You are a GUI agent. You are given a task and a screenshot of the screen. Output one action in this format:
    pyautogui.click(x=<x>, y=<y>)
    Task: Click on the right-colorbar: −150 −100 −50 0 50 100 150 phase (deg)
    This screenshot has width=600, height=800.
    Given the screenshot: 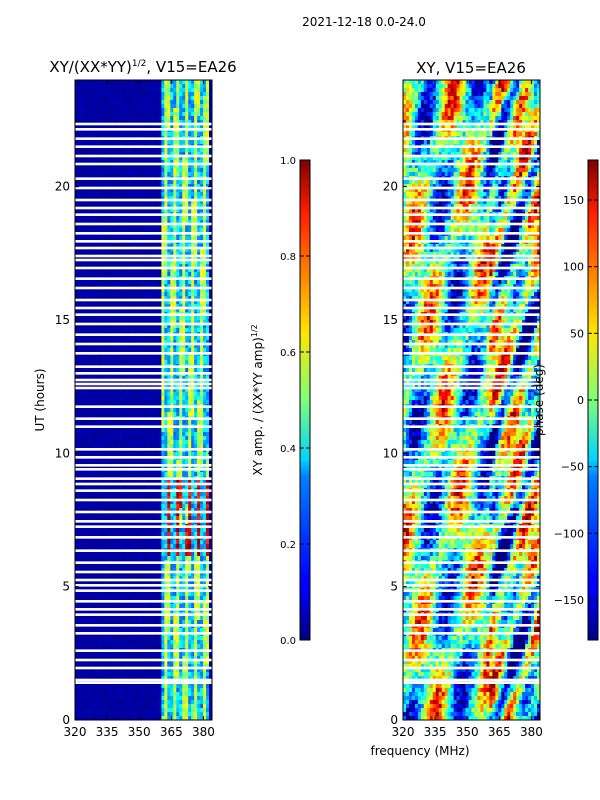 What is the action you would take?
    pyautogui.click(x=565, y=400)
    